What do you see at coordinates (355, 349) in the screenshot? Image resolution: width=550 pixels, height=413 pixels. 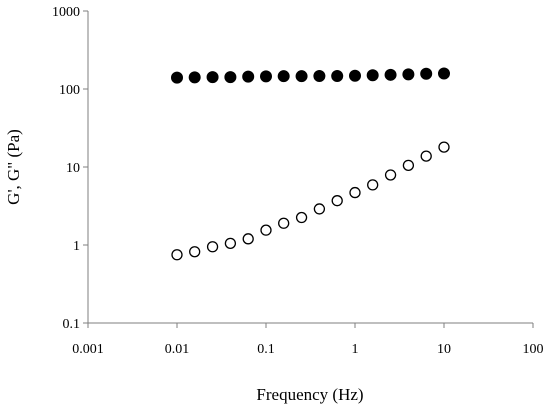 I see `x-tick-label: 1` at bounding box center [355, 349].